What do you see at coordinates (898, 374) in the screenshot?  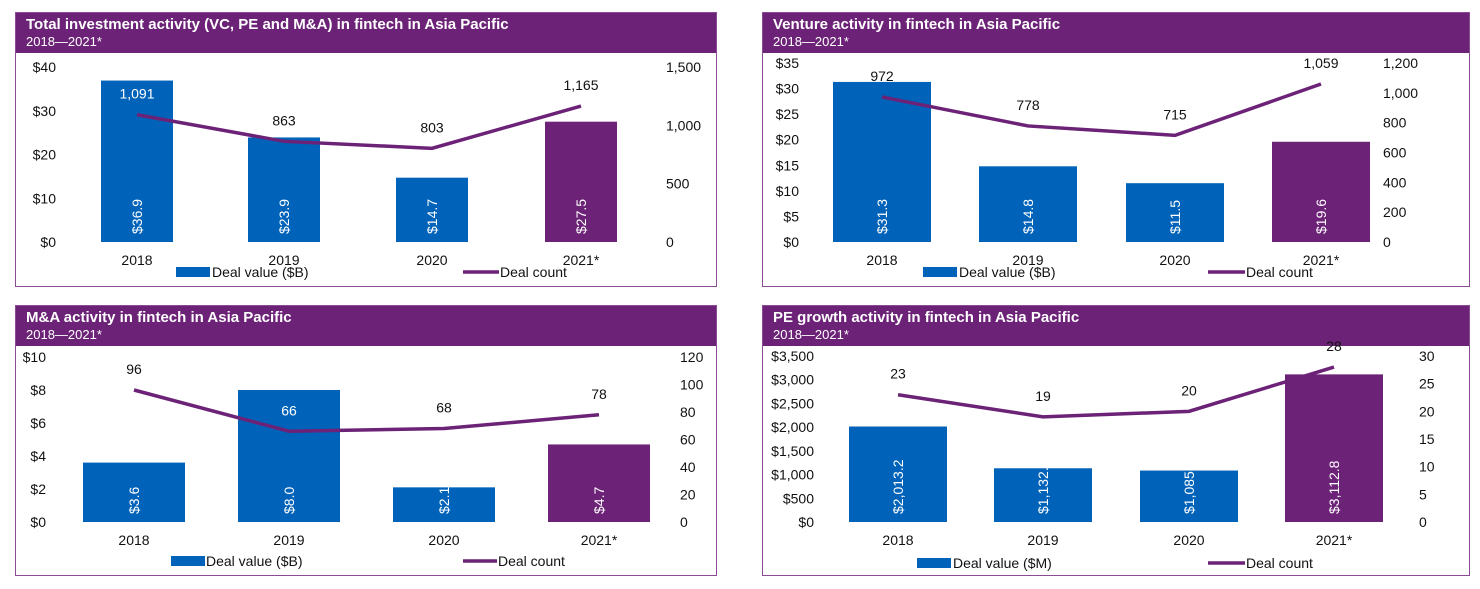 I see `deal-count-label: 23` at bounding box center [898, 374].